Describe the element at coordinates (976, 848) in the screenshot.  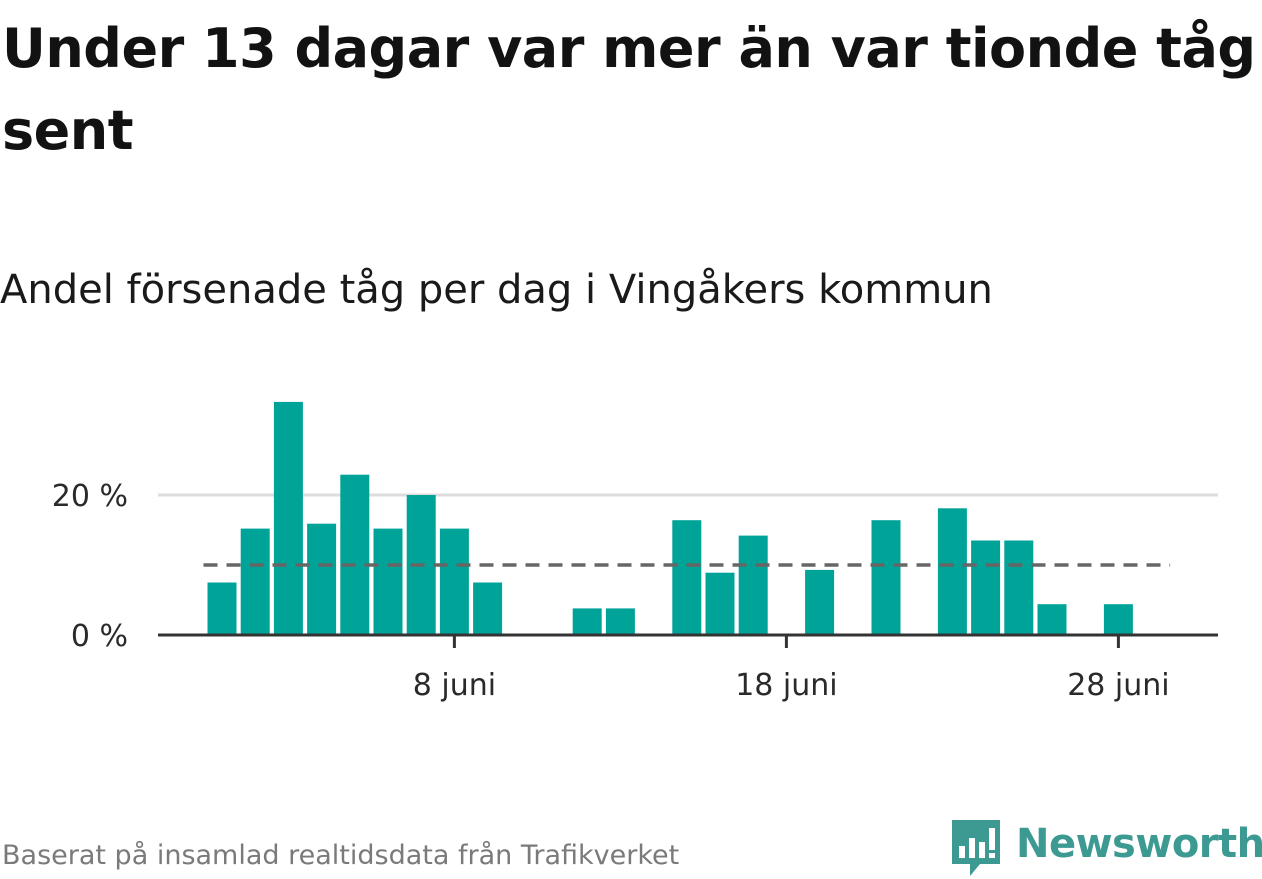
I see `newsworthy-logo-icon` at that location.